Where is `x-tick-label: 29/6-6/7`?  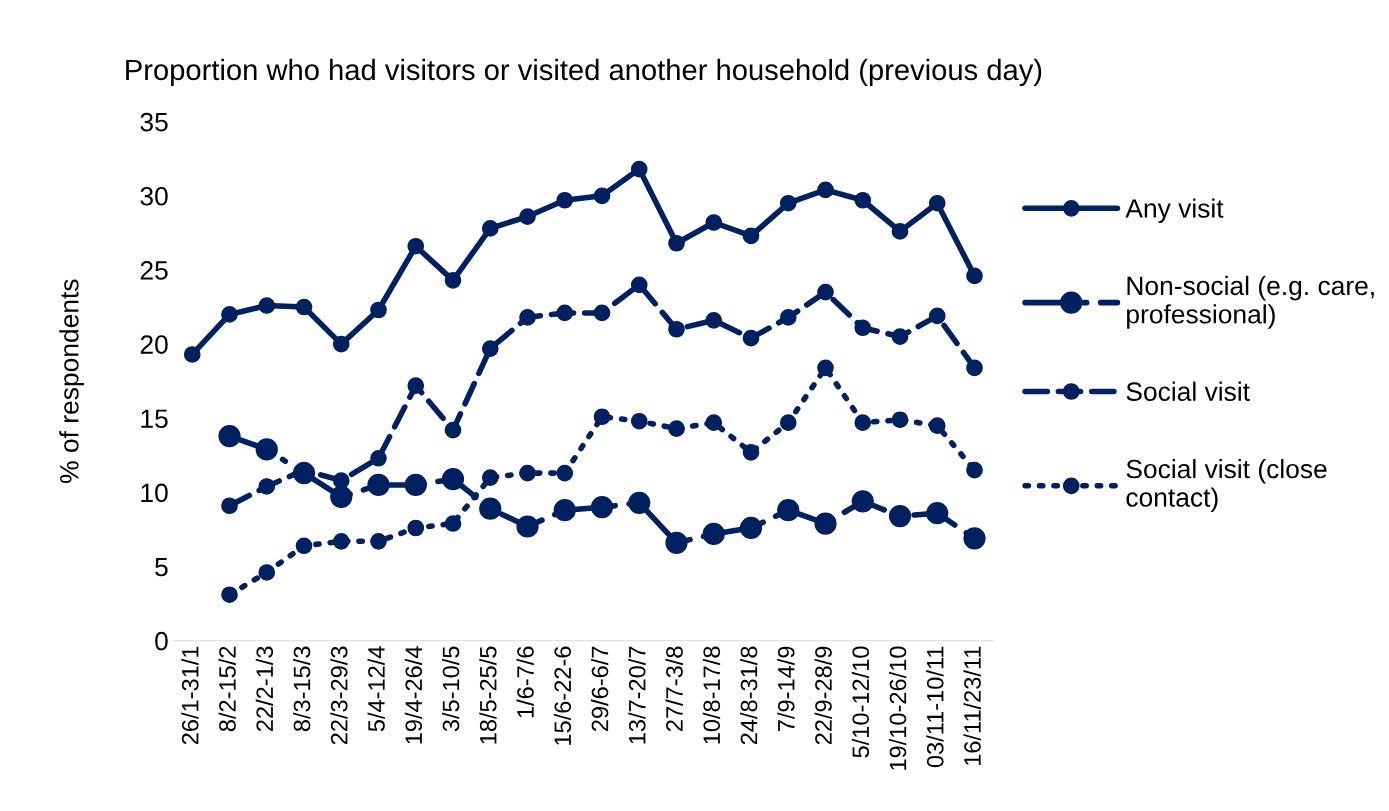
x-tick-label: 29/6-6/7 is located at coordinates (600, 688).